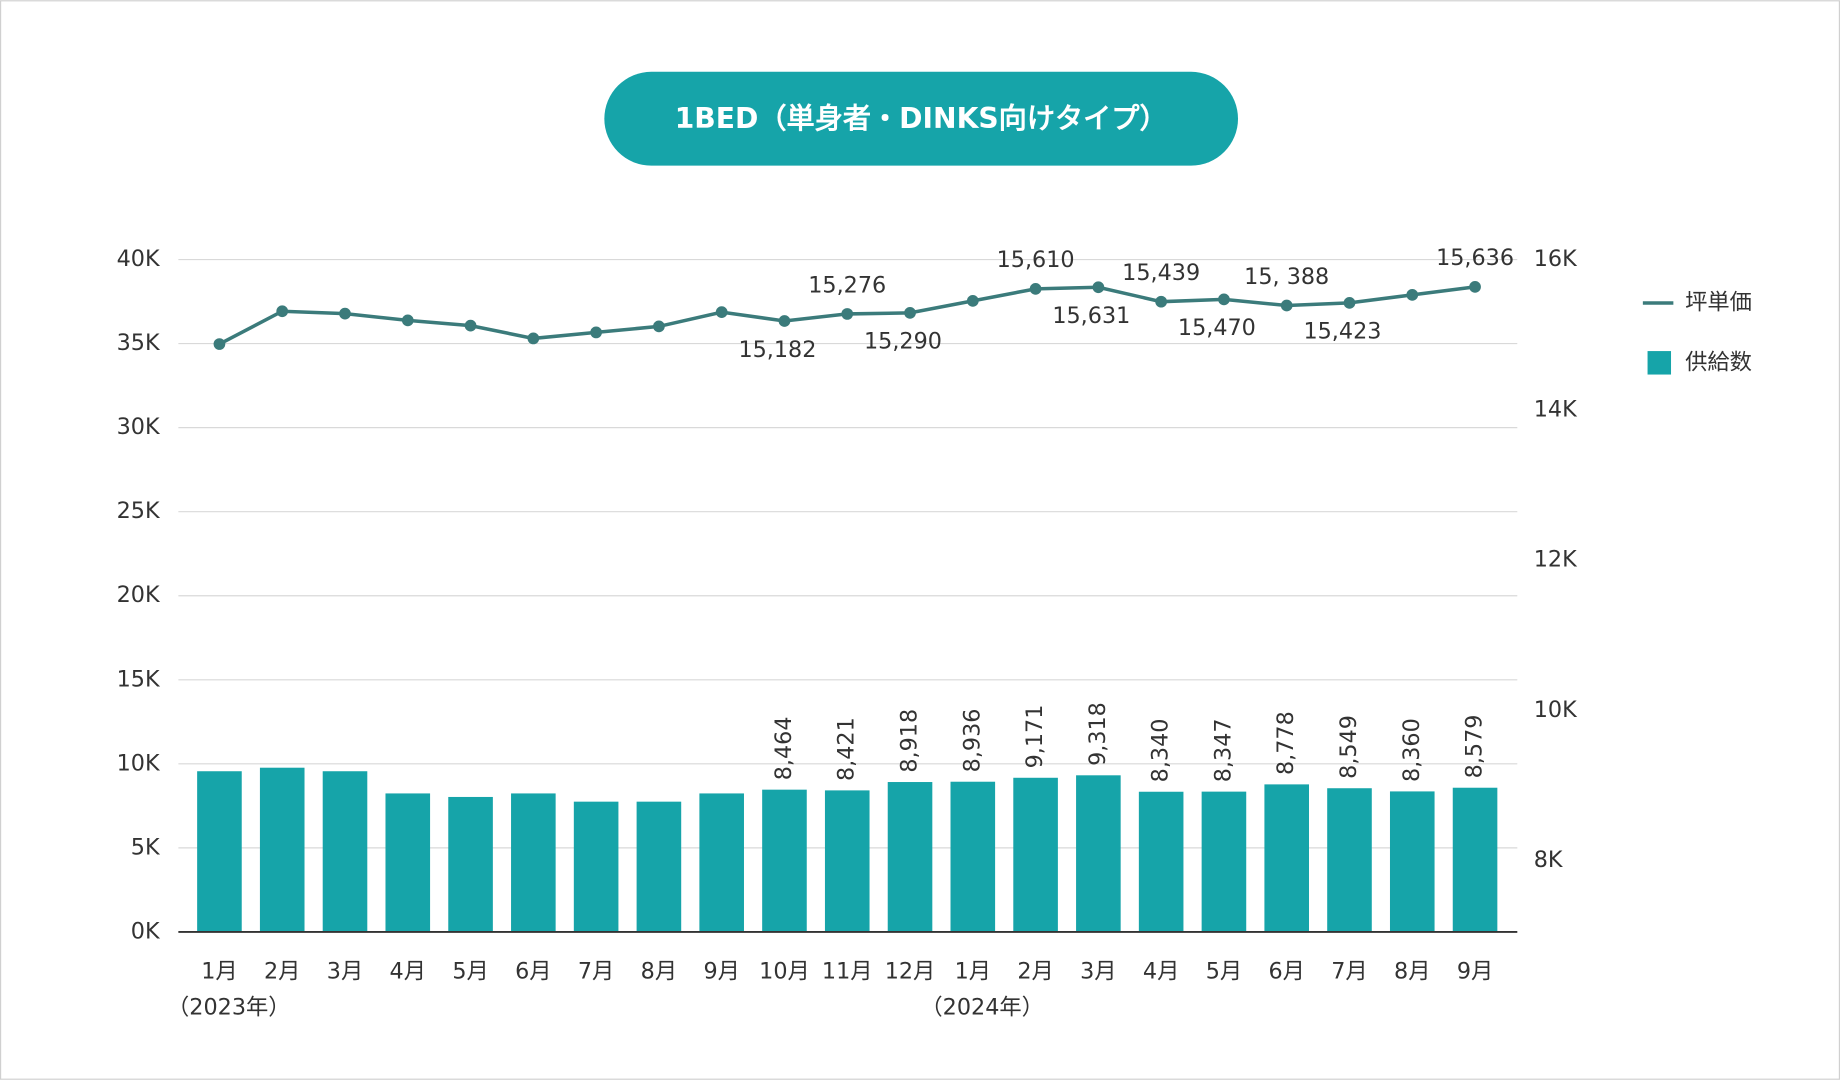 This screenshot has width=1840, height=1080. What do you see at coordinates (1217, 328) in the screenshot?
I see `line-value-label: 15,470` at bounding box center [1217, 328].